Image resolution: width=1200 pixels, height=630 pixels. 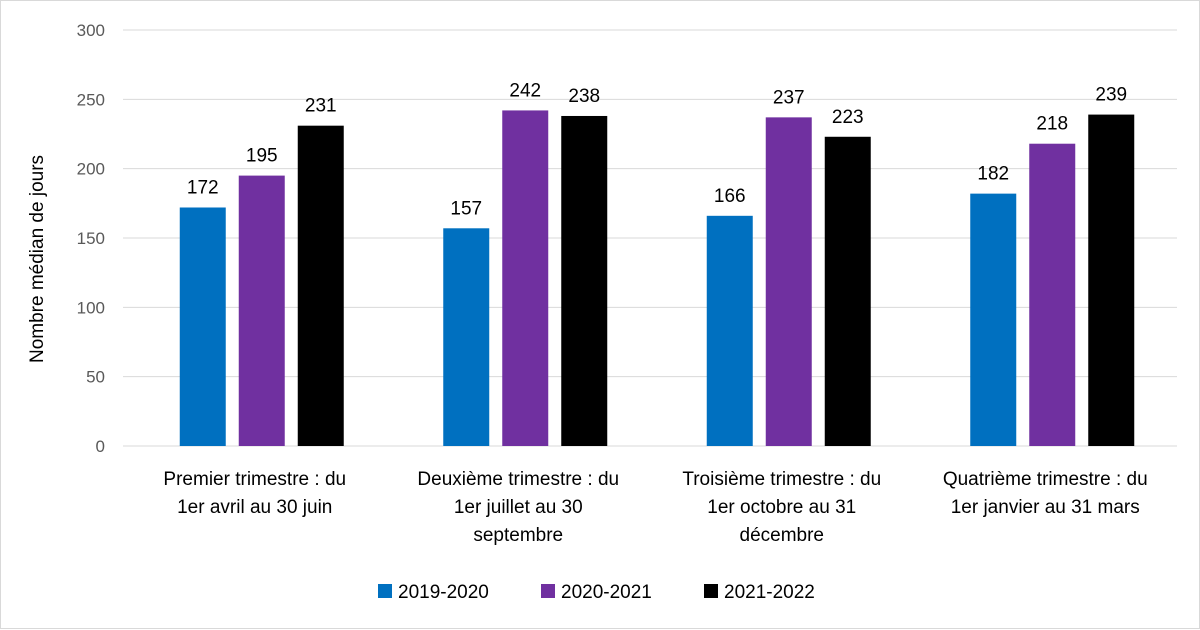 What do you see at coordinates (1045, 507) in the screenshot?
I see `x-category-label: 1er janvier au 31 mars` at bounding box center [1045, 507].